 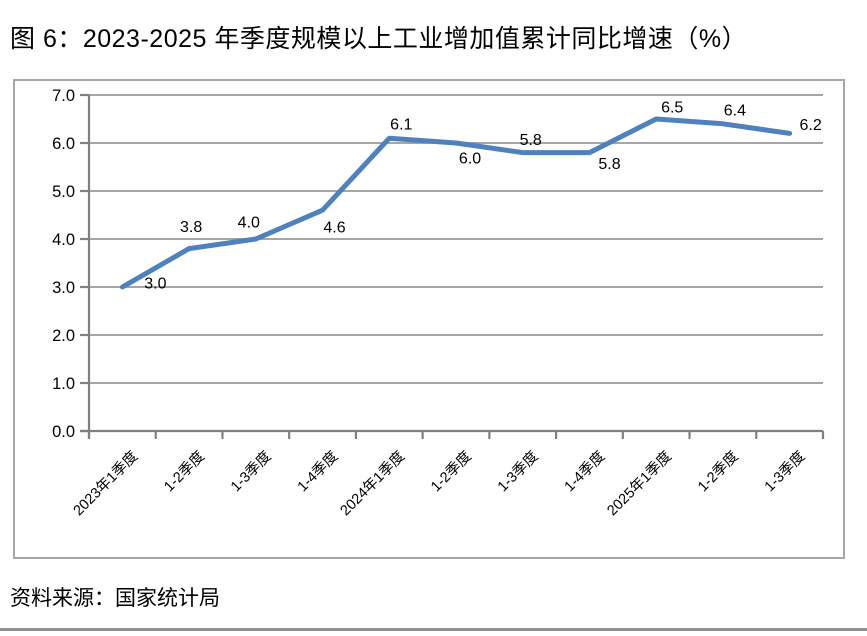 I want to click on data-label: 6.1, so click(x=401, y=125).